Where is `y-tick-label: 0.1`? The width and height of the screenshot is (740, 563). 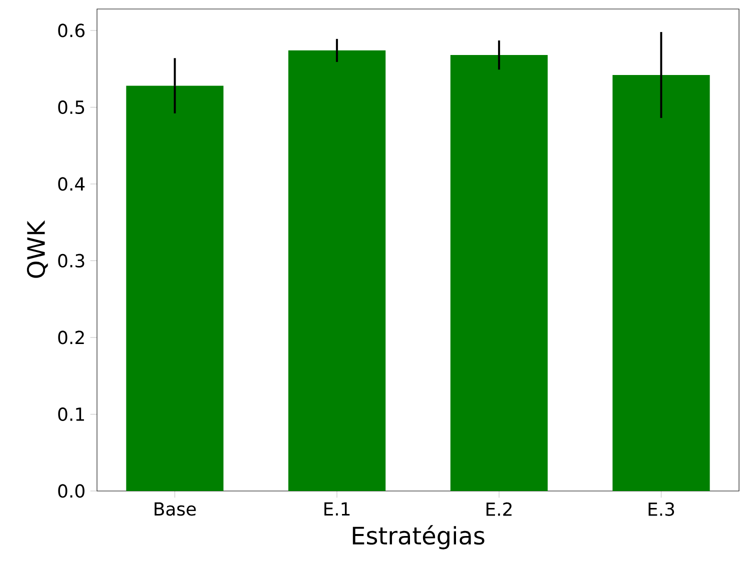
y-tick-label: 0.1 is located at coordinates (71, 414).